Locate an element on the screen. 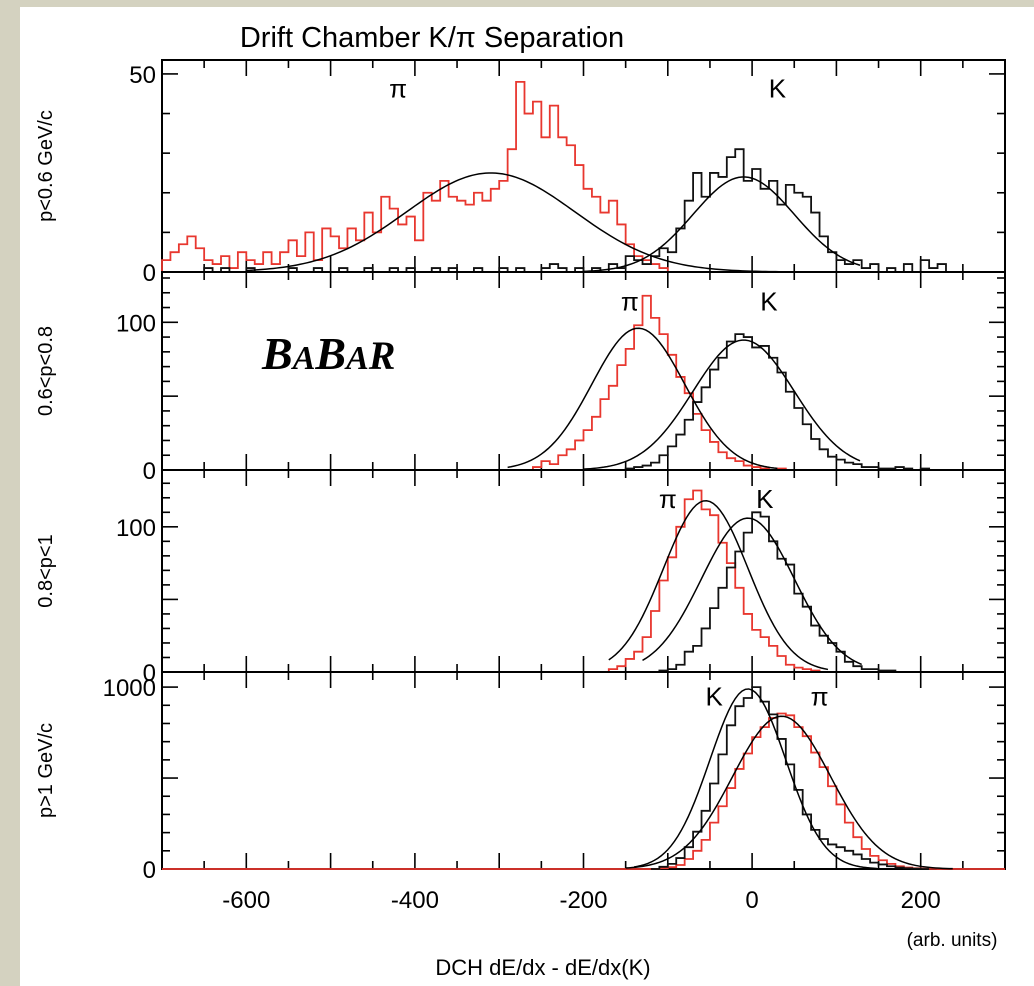 The image size is (1034, 986). x-axis-unit: (arb. units) is located at coordinates (952, 940).